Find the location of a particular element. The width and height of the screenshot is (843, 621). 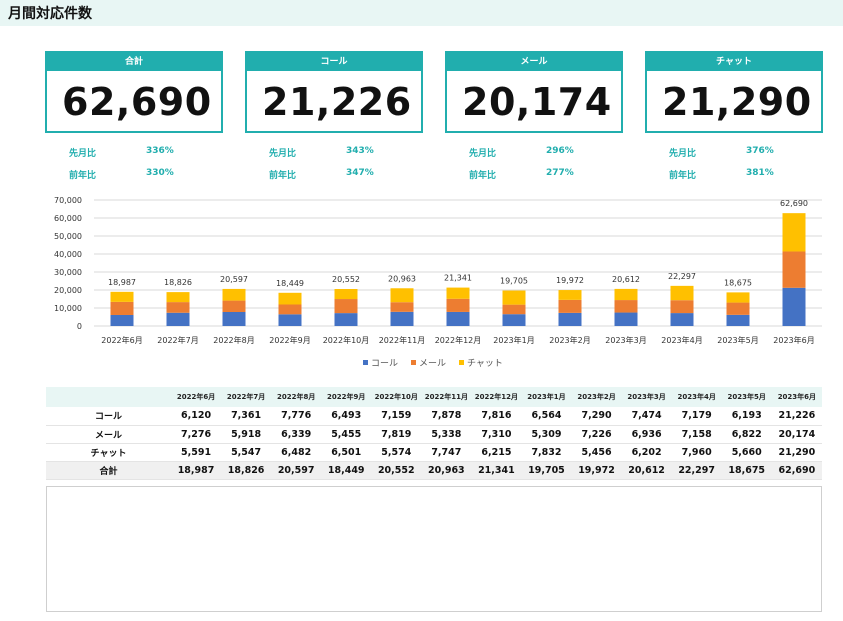

kpi-card-label: メール is located at coordinates (534, 62).